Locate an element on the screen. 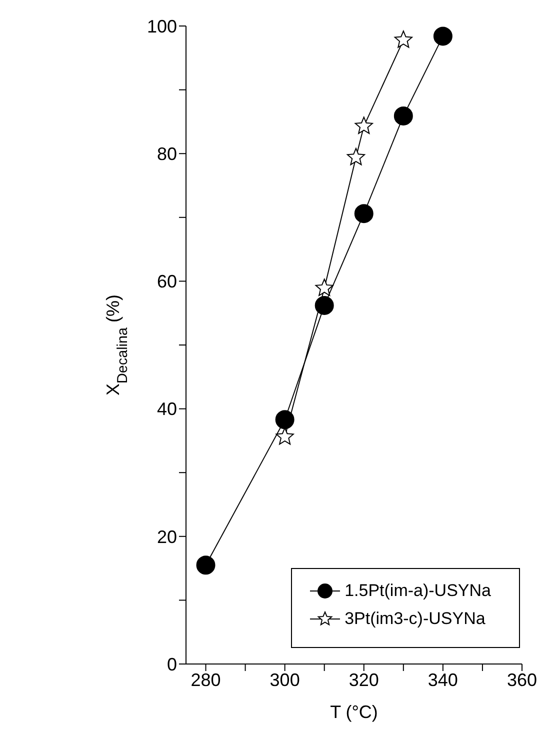 The height and width of the screenshot is (735, 552). y-tick-label: 60 is located at coordinates (166, 282).